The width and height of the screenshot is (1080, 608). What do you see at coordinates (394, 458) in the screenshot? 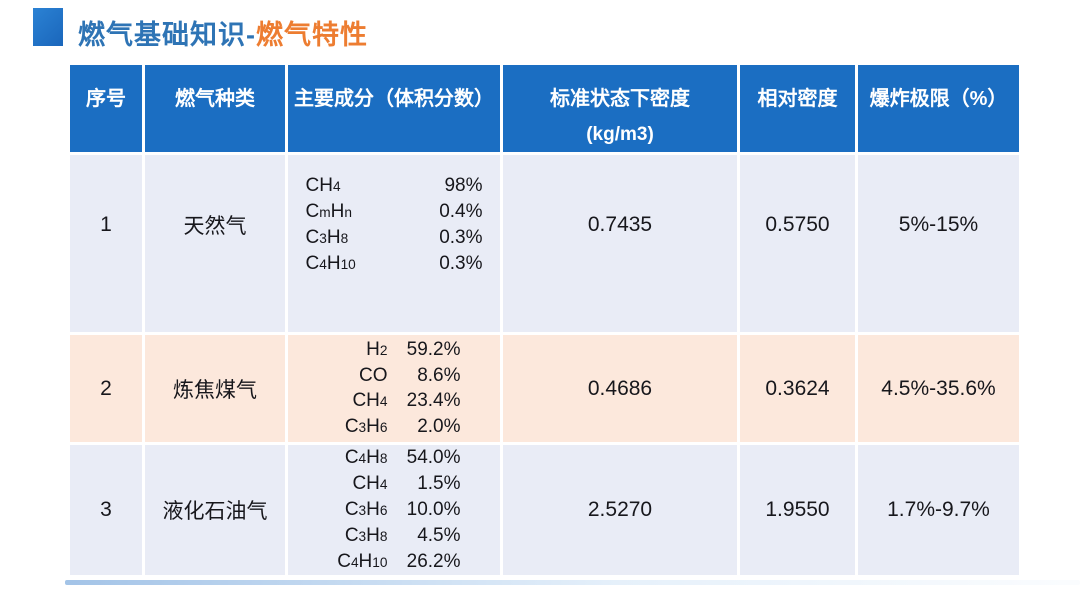
I see `composition-line: C4H8 54.0%` at bounding box center [394, 458].